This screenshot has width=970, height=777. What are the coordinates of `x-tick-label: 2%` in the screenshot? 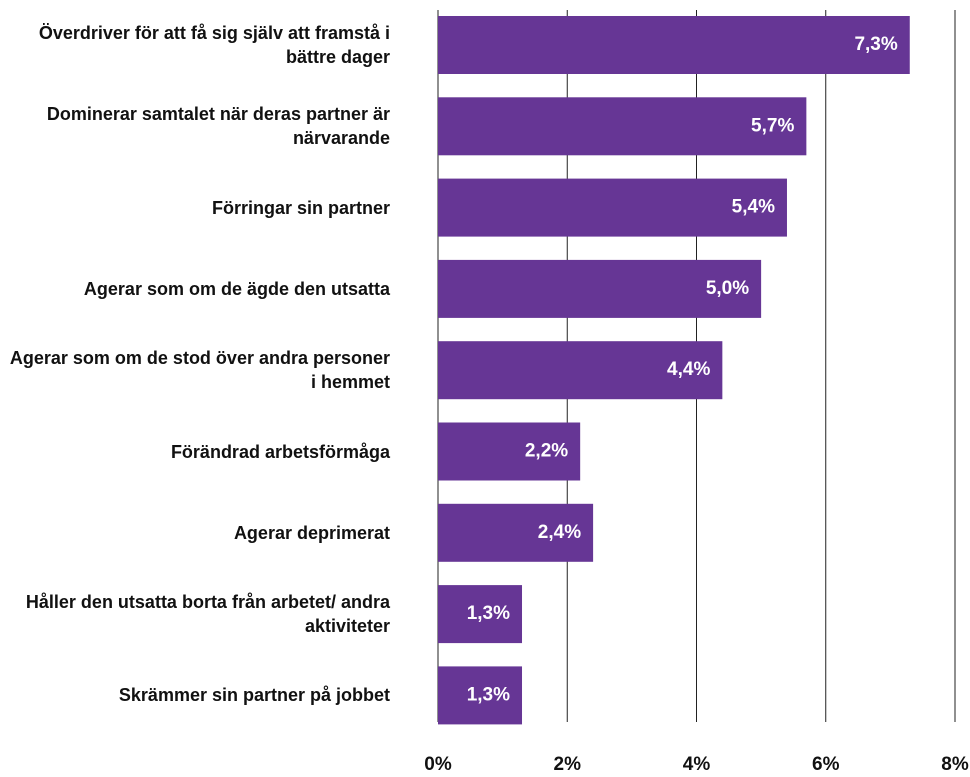 It's located at (568, 764).